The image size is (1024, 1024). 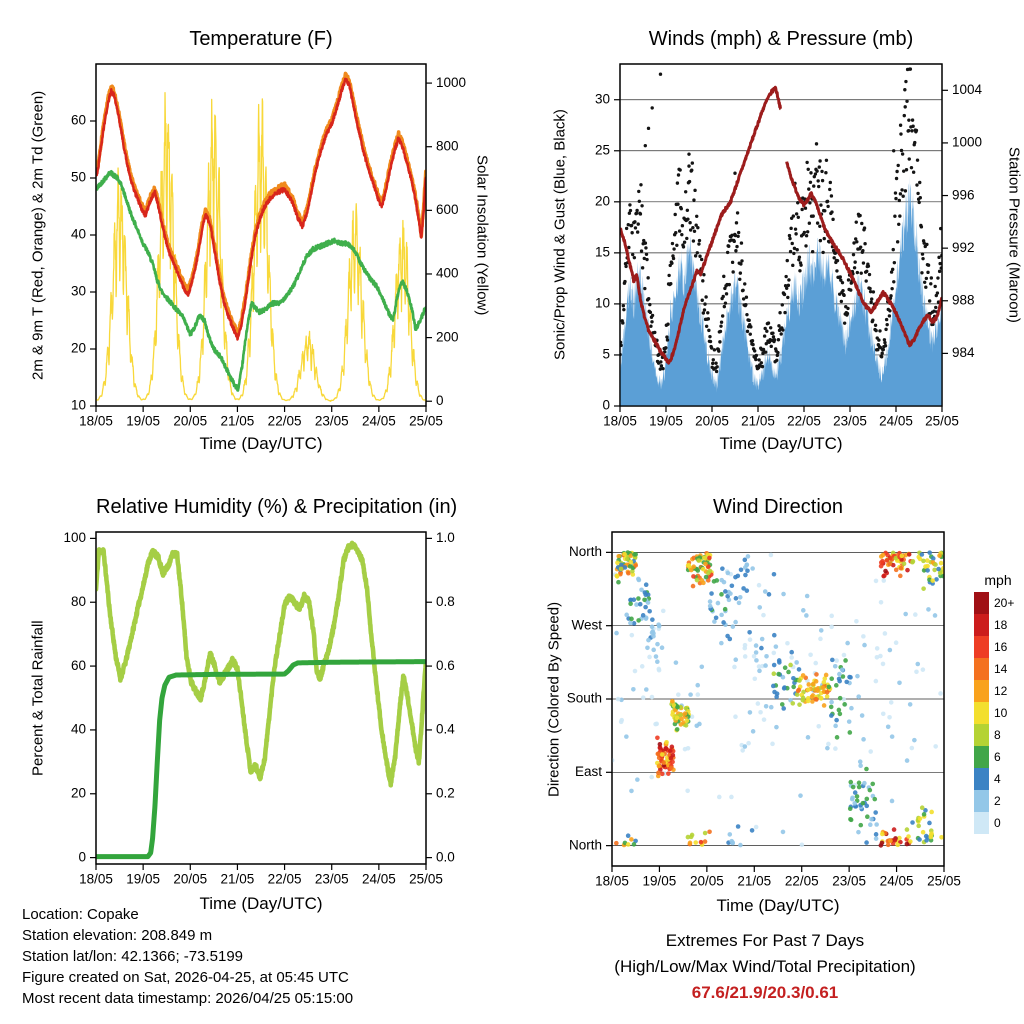 I want to click on legend-entry: 4, so click(x=998, y=779).